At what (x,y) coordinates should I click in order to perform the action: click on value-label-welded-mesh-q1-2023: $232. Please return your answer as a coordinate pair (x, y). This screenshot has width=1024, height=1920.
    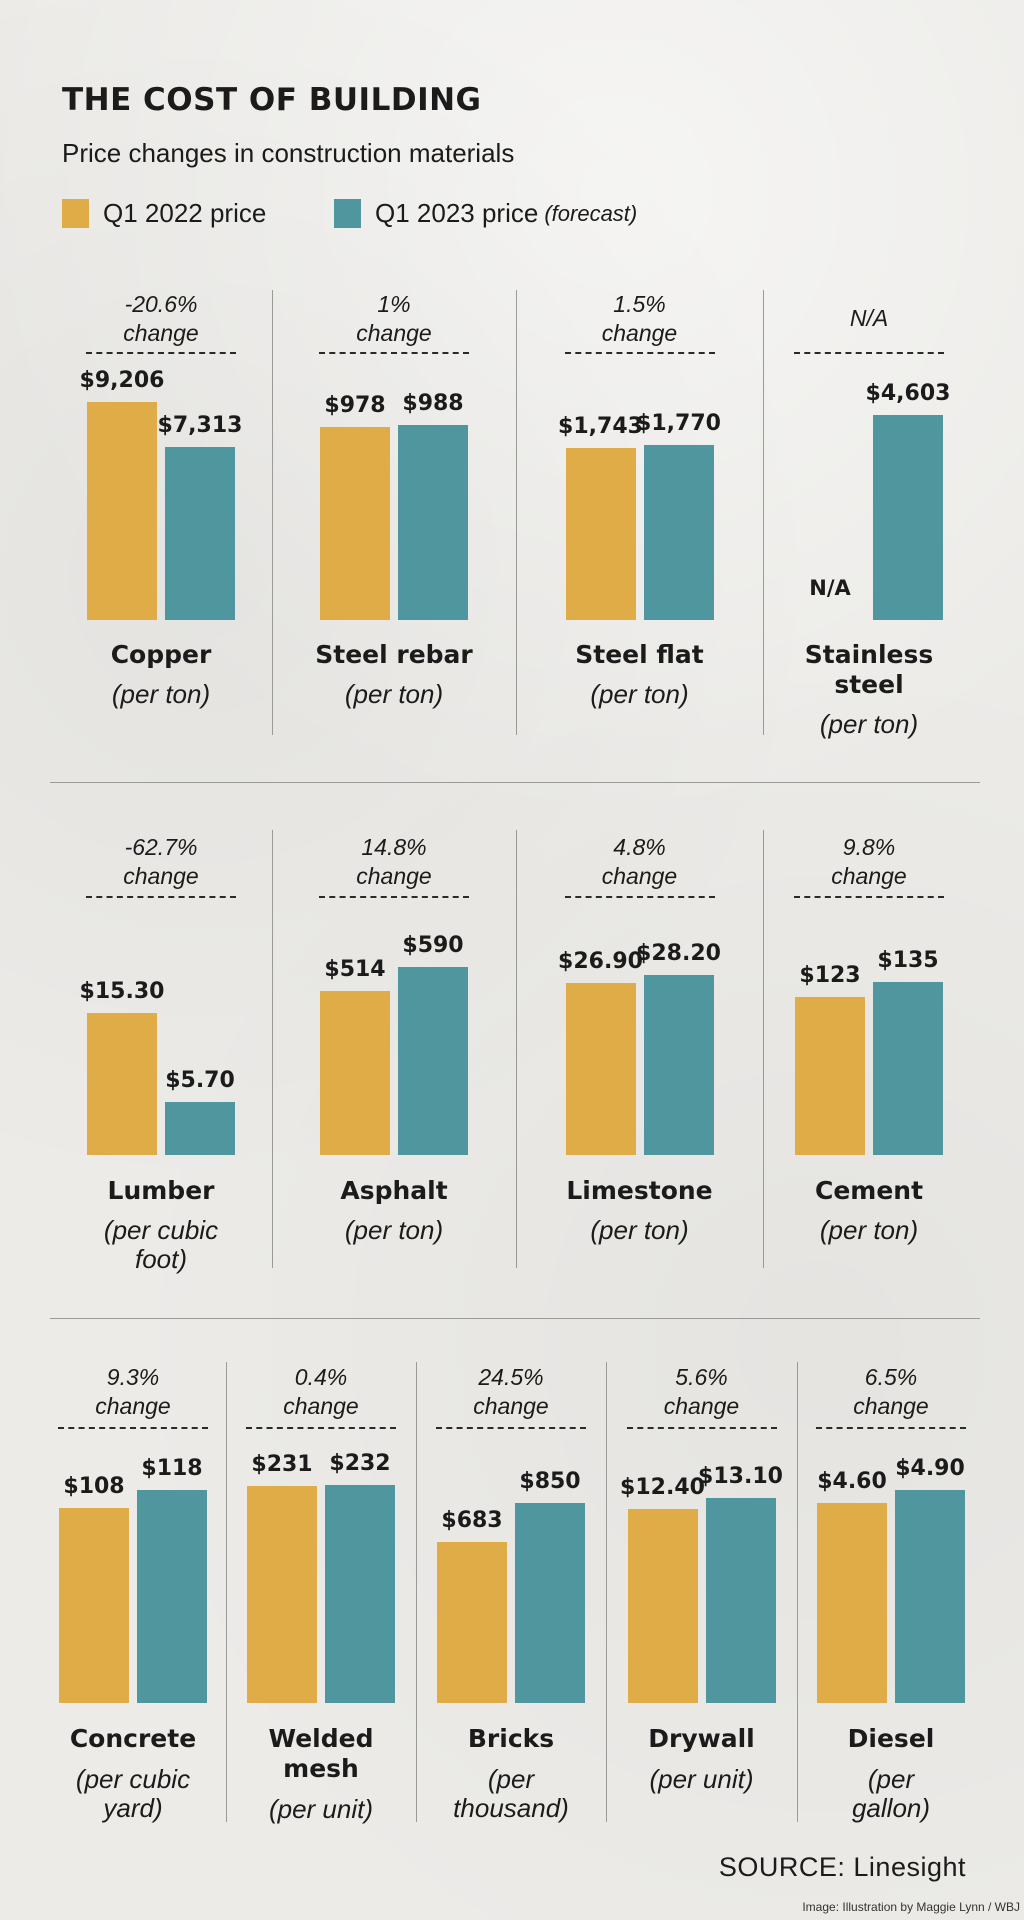
    Looking at the image, I should click on (360, 1463).